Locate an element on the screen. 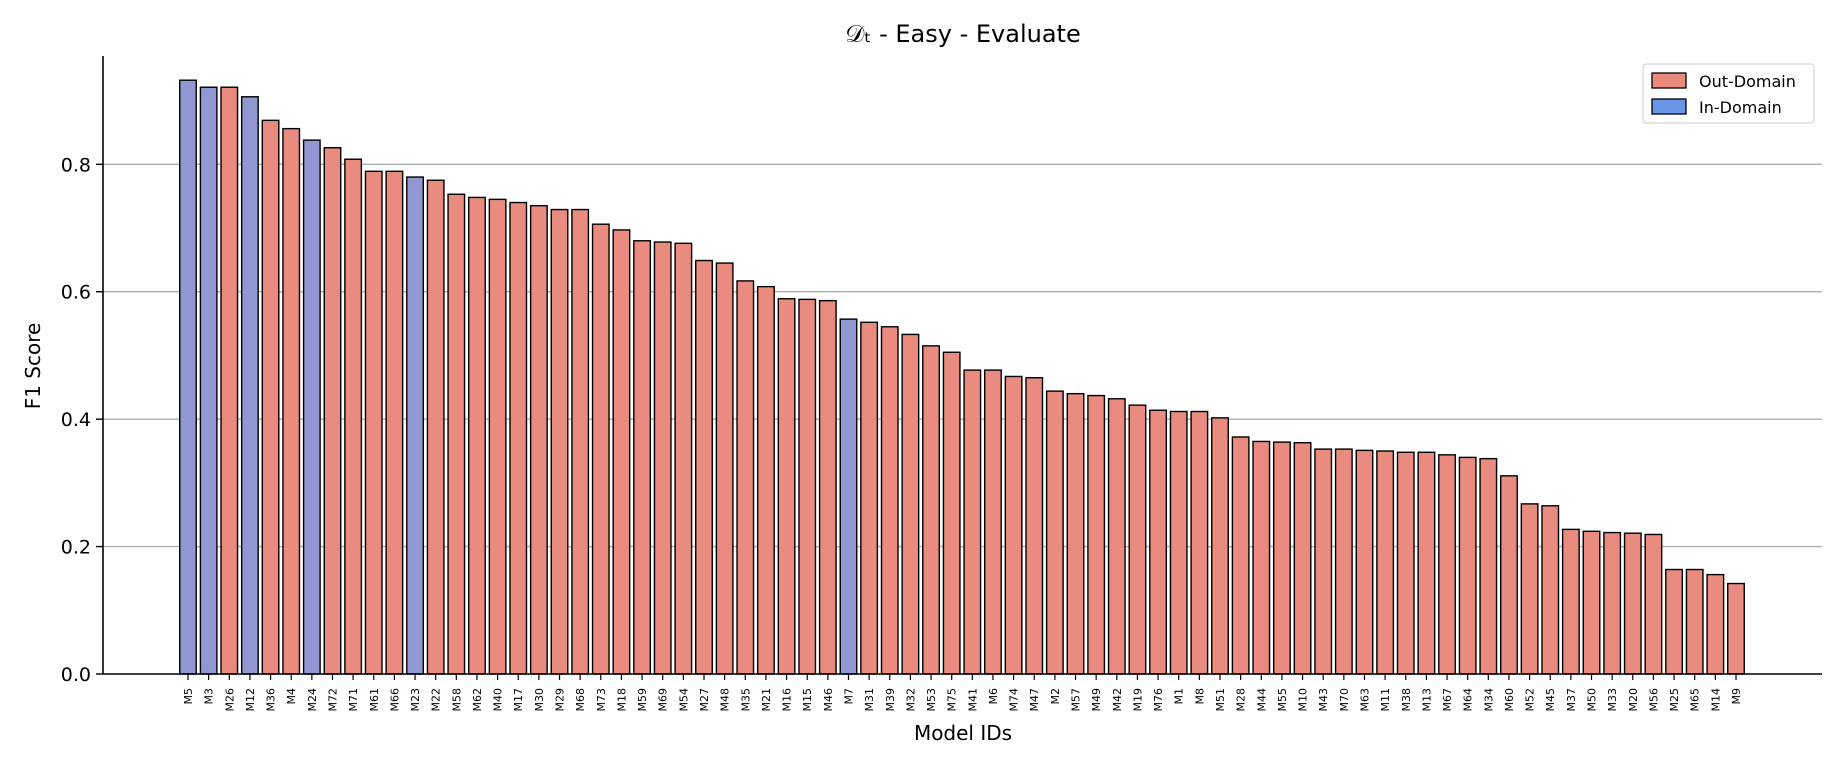 The width and height of the screenshot is (1841, 767). bar-M45 is located at coordinates (1550, 590).